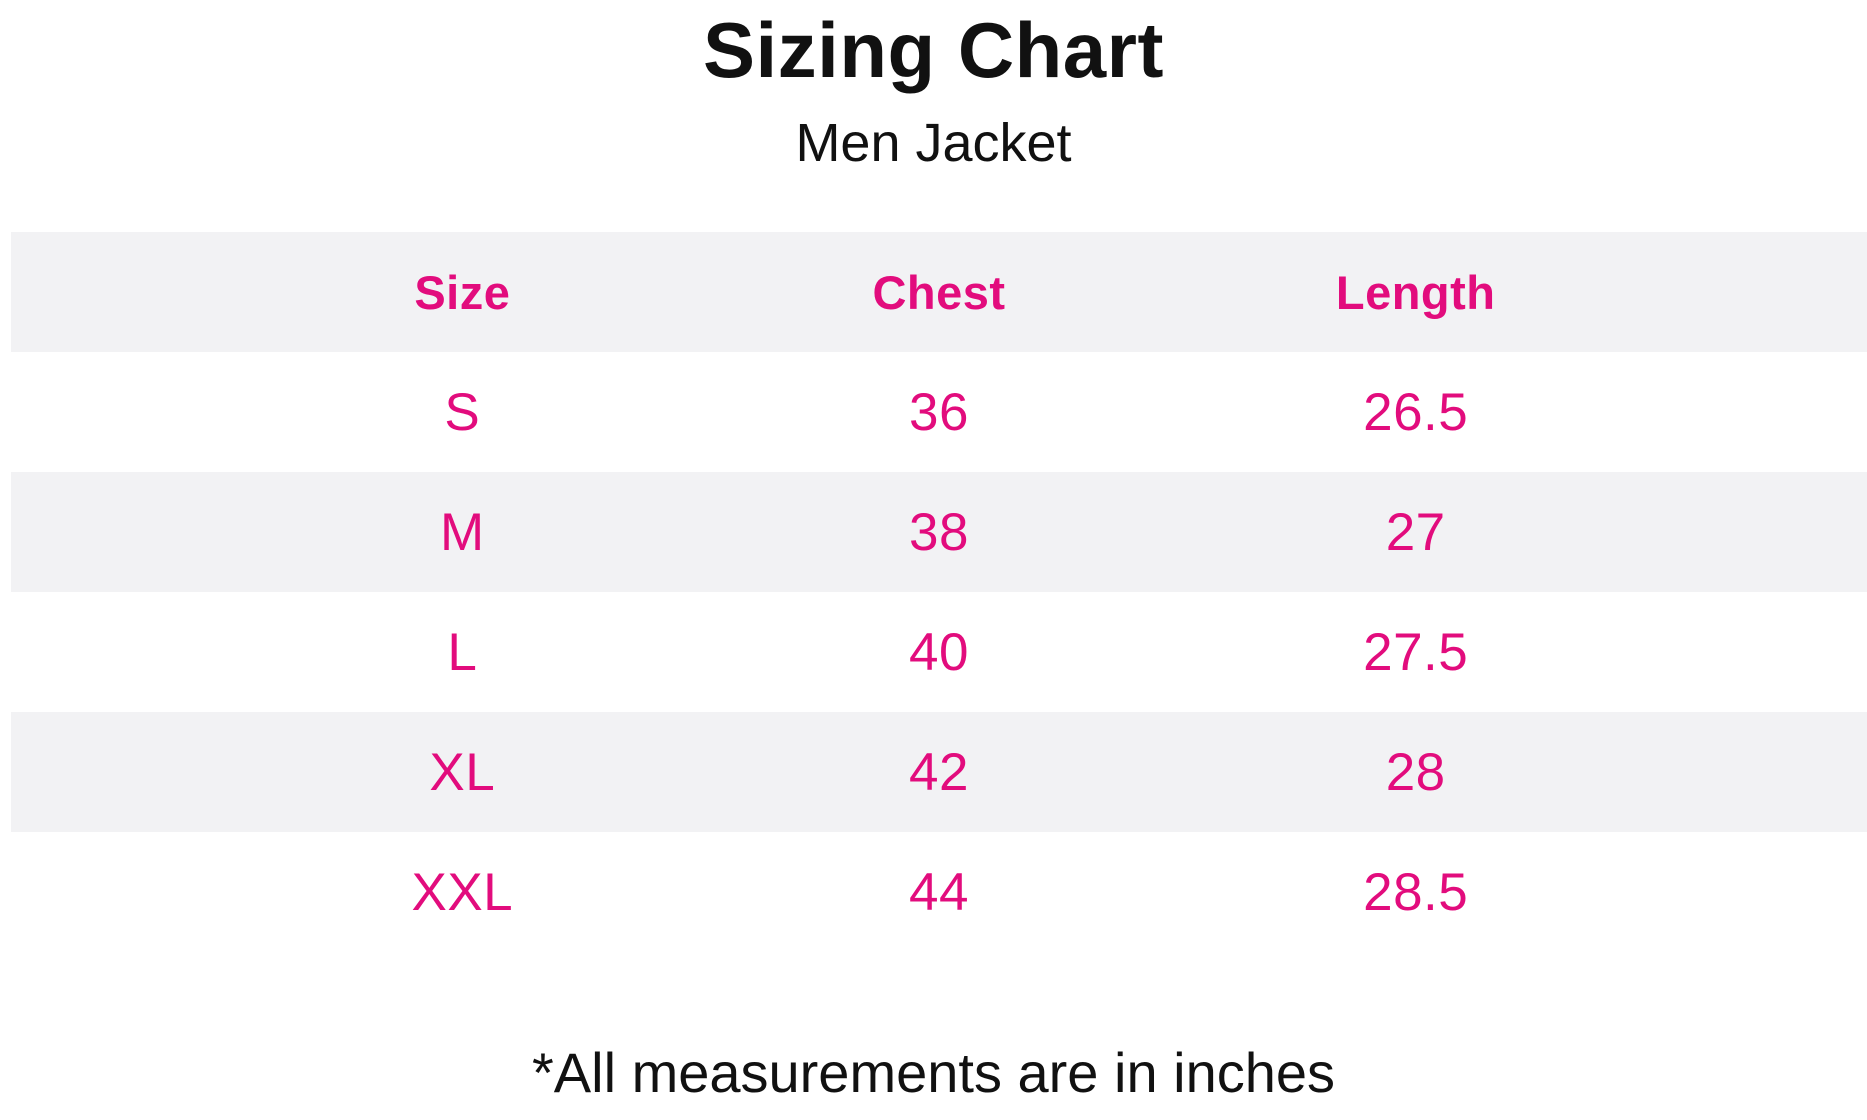 Image resolution: width=1867 pixels, height=1120 pixels. I want to click on cell-size: L, so click(462, 652).